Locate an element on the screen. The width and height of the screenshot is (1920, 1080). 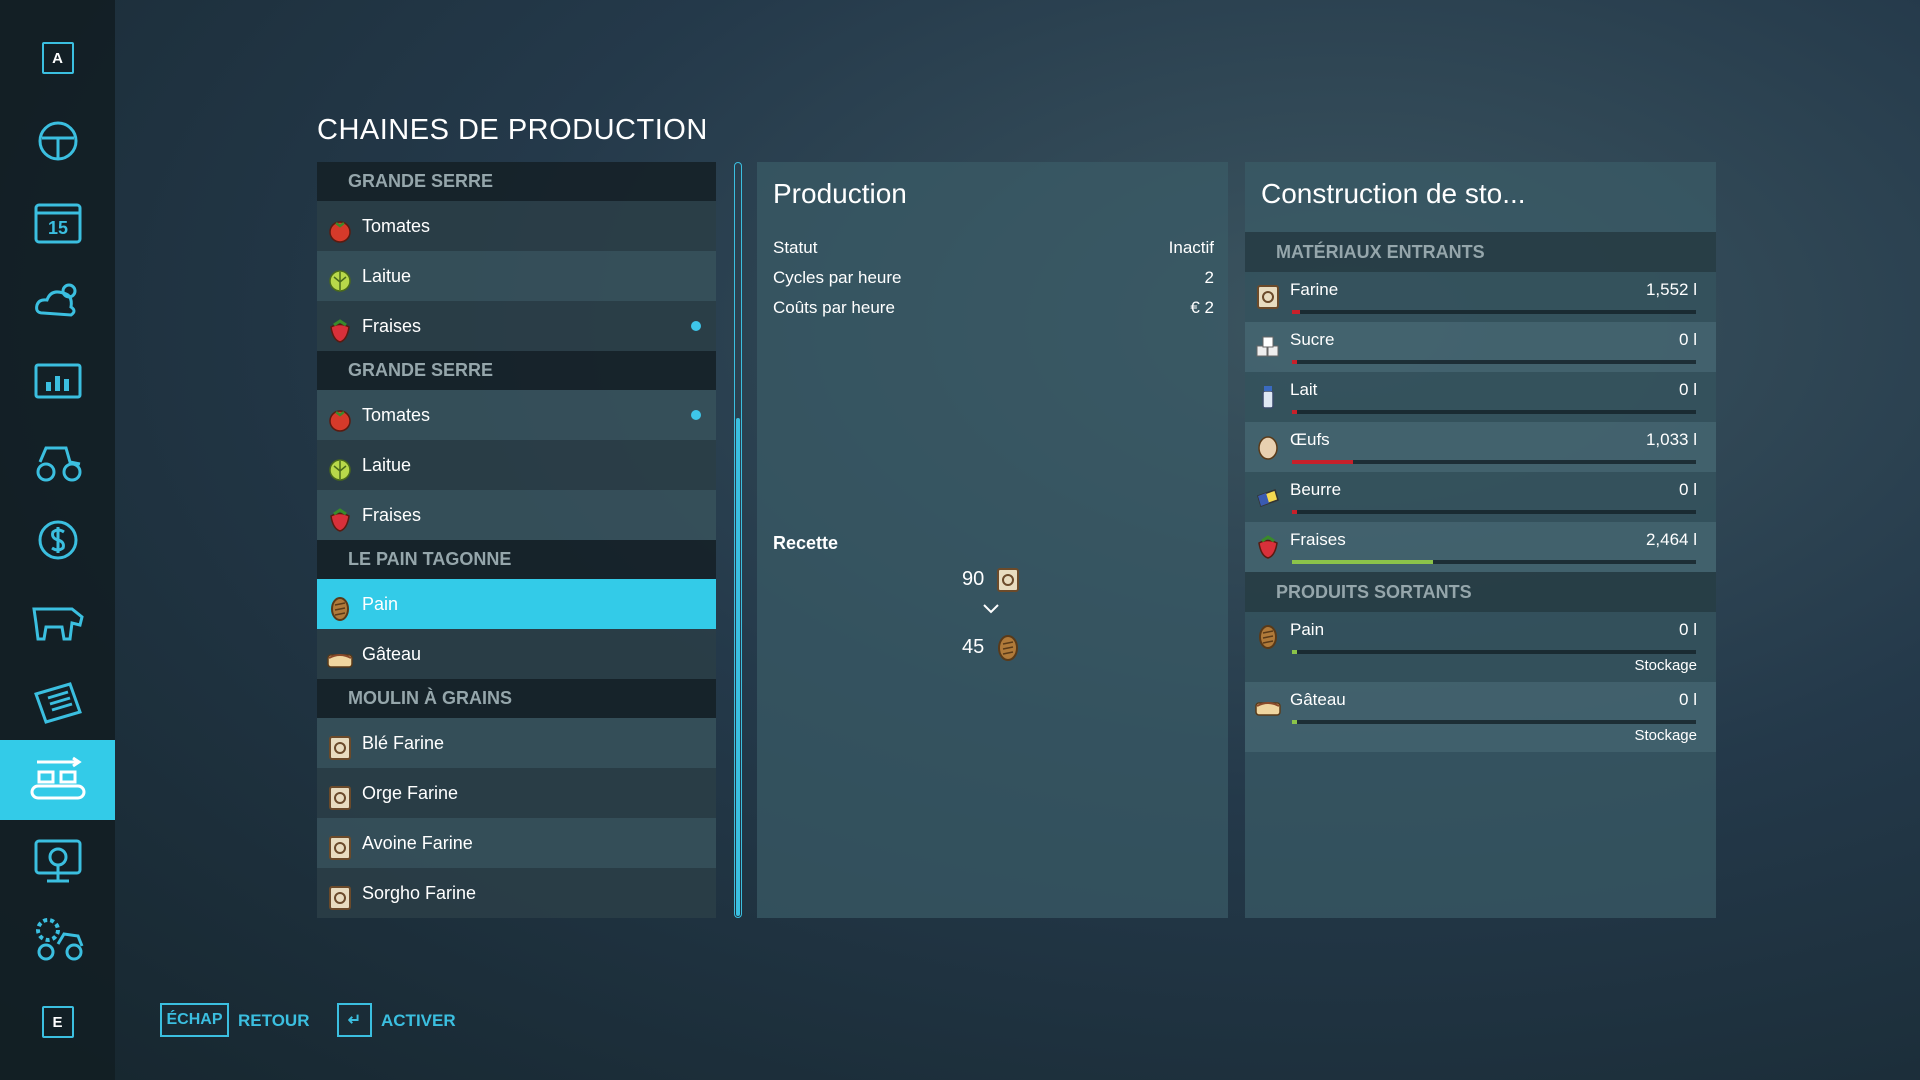
storage-mode: Stockage is located at coordinates (1665, 665).